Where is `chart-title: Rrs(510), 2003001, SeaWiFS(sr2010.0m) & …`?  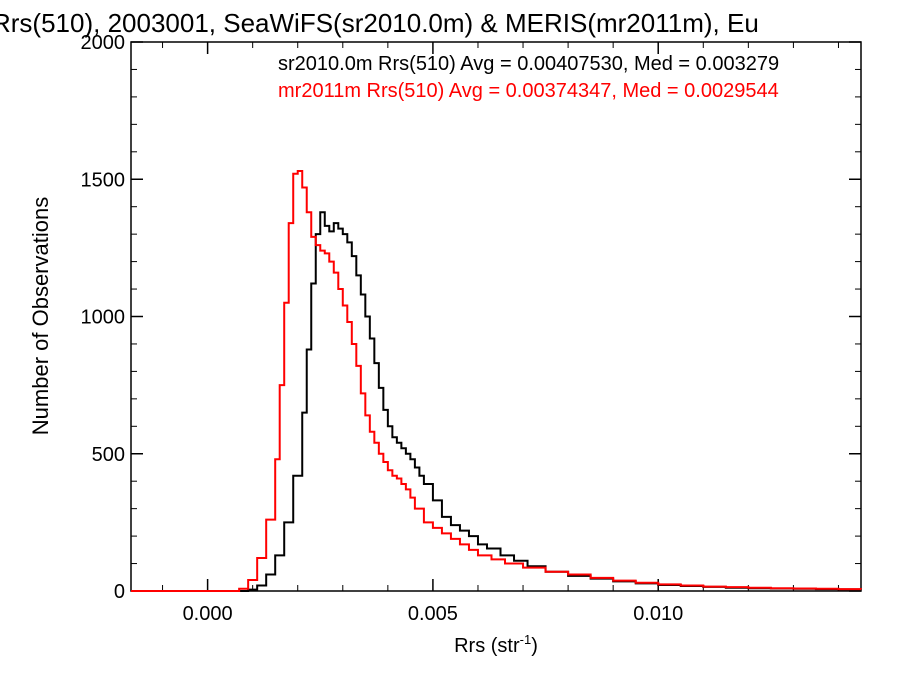
chart-title: Rrs(510), 2003001, SeaWiFS(sr2010.0m) & … is located at coordinates (379, 23).